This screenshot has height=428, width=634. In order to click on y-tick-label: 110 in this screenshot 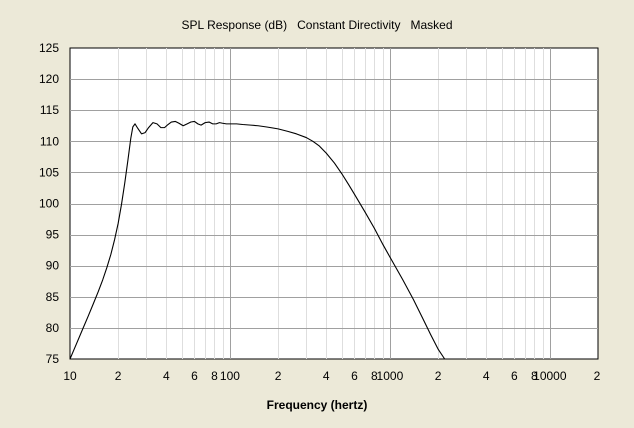, I will do `click(49, 141)`.